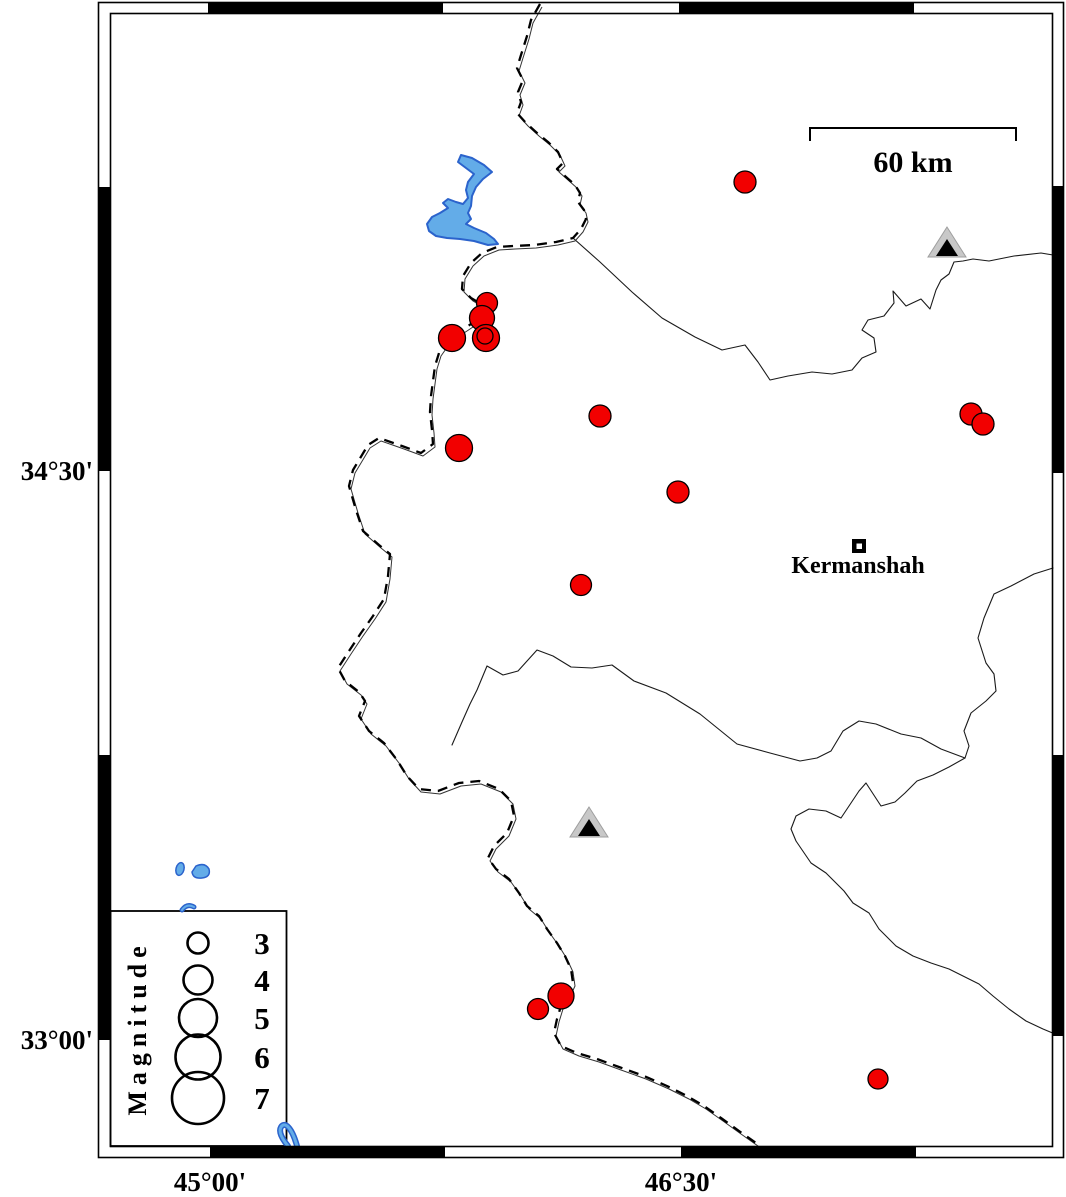 This screenshot has width=1066, height=1197. I want to click on scale-bar, so click(913, 134).